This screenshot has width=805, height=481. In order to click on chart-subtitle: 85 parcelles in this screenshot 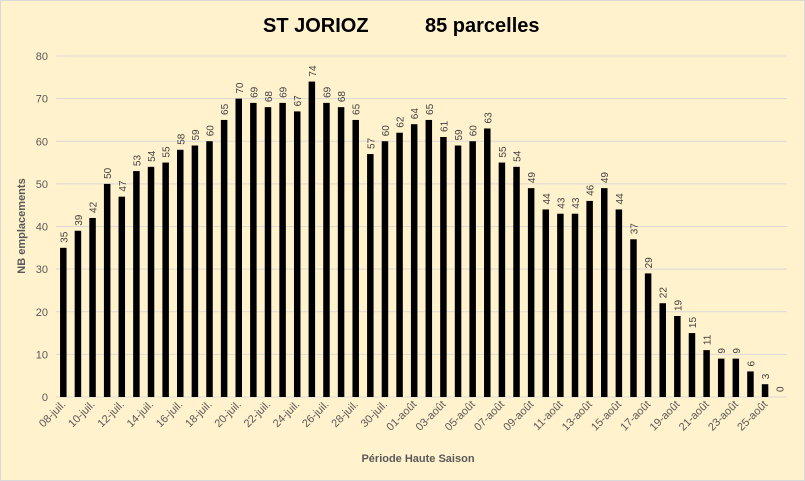, I will do `click(482, 26)`.